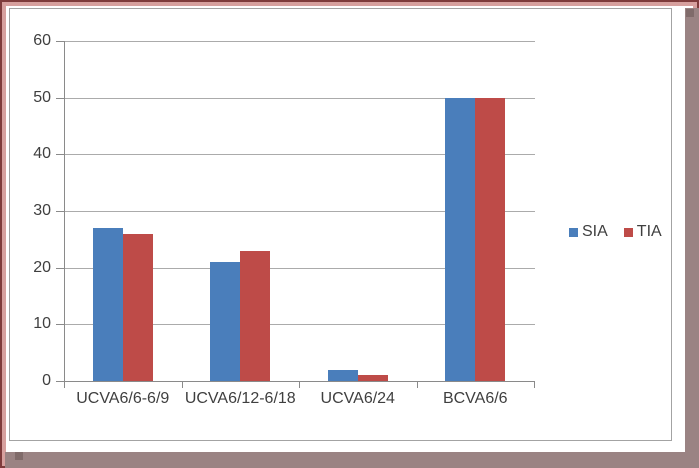  I want to click on legend-swatch-sia, so click(573, 232).